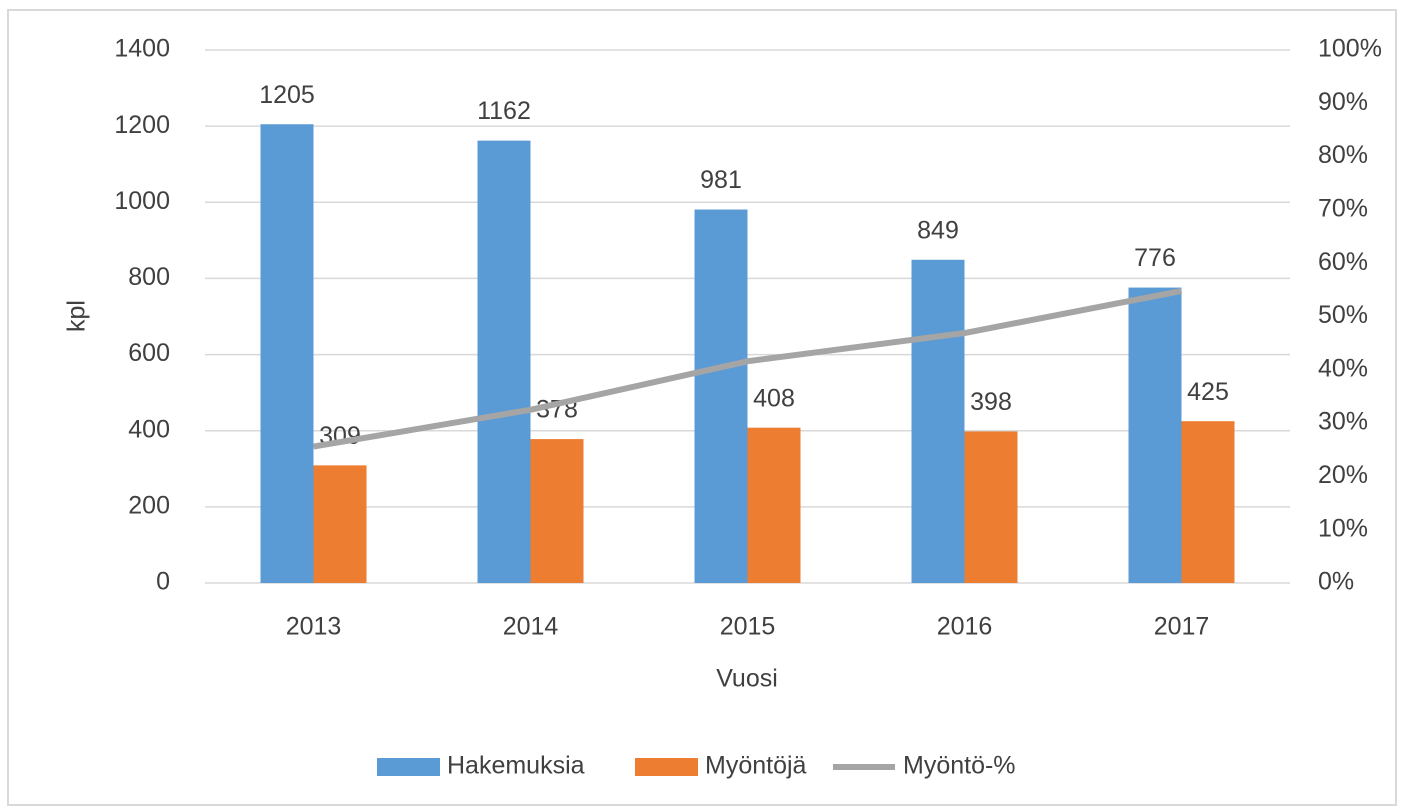 This screenshot has height=809, width=1404. What do you see at coordinates (504, 111) in the screenshot?
I see `data-label: 1162` at bounding box center [504, 111].